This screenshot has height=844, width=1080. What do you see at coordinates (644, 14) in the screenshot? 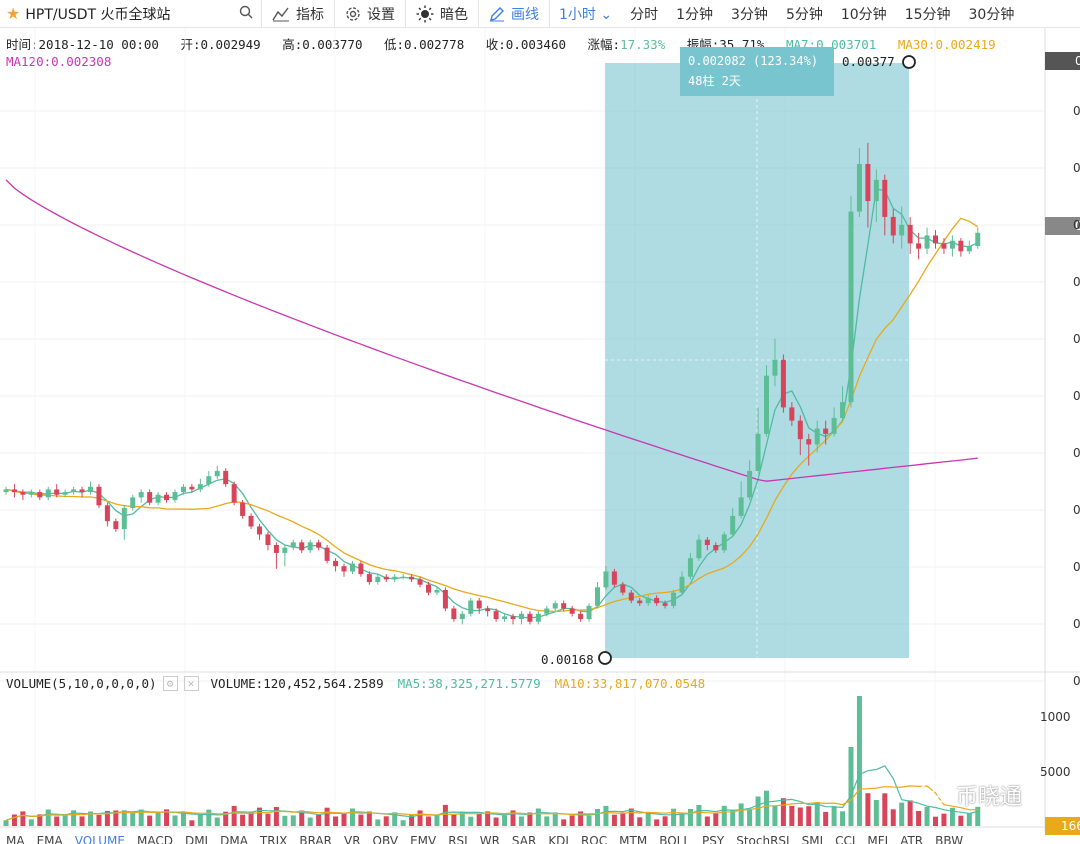
I see `interval-1: 分时` at bounding box center [644, 14].